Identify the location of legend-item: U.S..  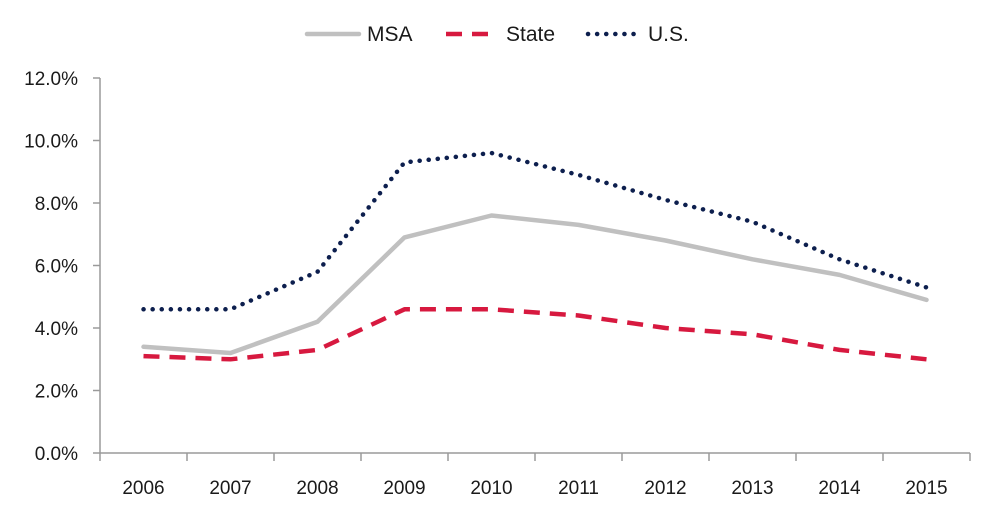
(637, 34).